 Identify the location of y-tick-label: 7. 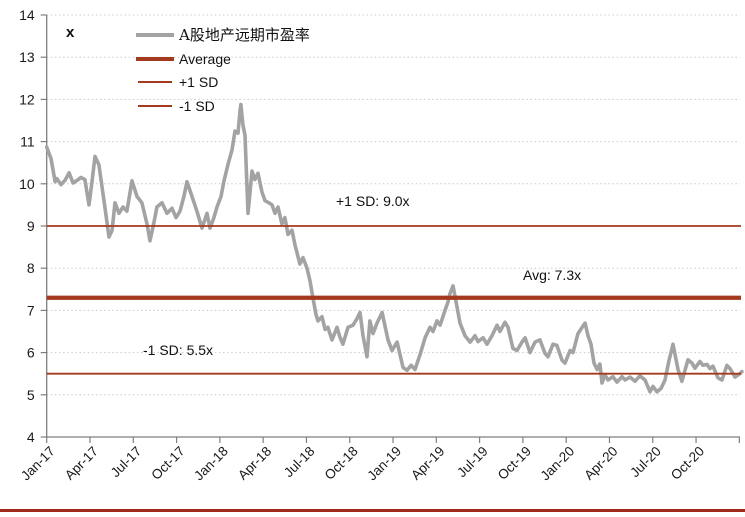
(31, 310).